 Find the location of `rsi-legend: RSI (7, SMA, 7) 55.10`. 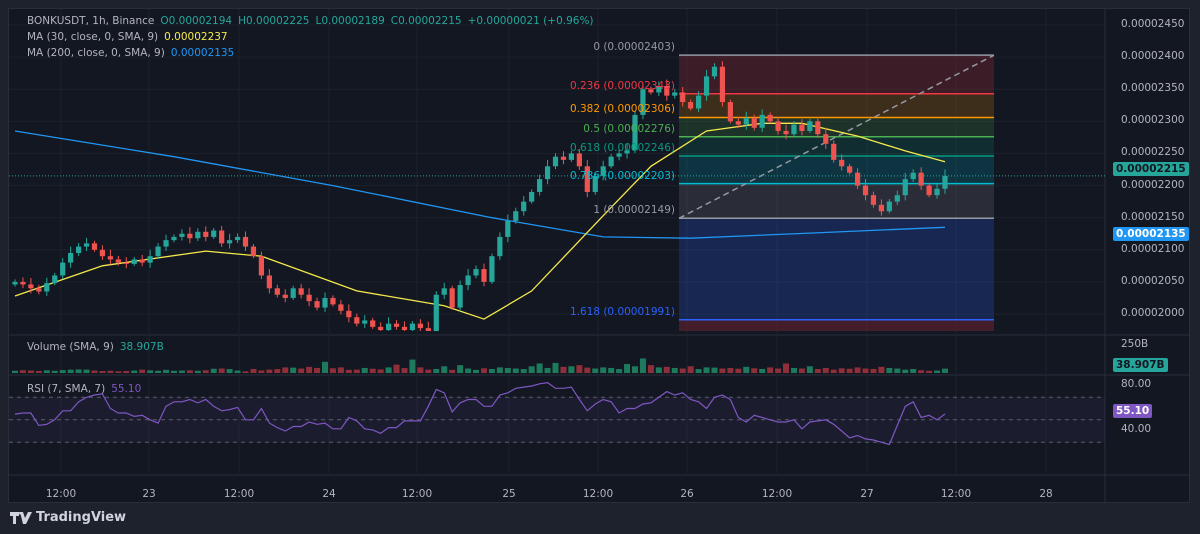

rsi-legend: RSI (7, SMA, 7) 55.10 is located at coordinates (87, 389).